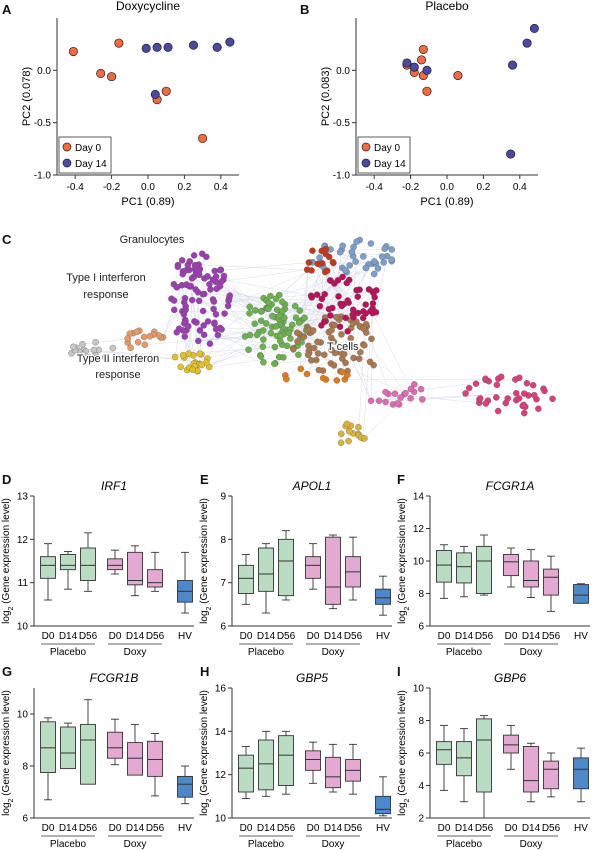 This screenshot has height=850, width=594. What do you see at coordinates (343, 347) in the screenshot?
I see `network-label: T cells` at bounding box center [343, 347].